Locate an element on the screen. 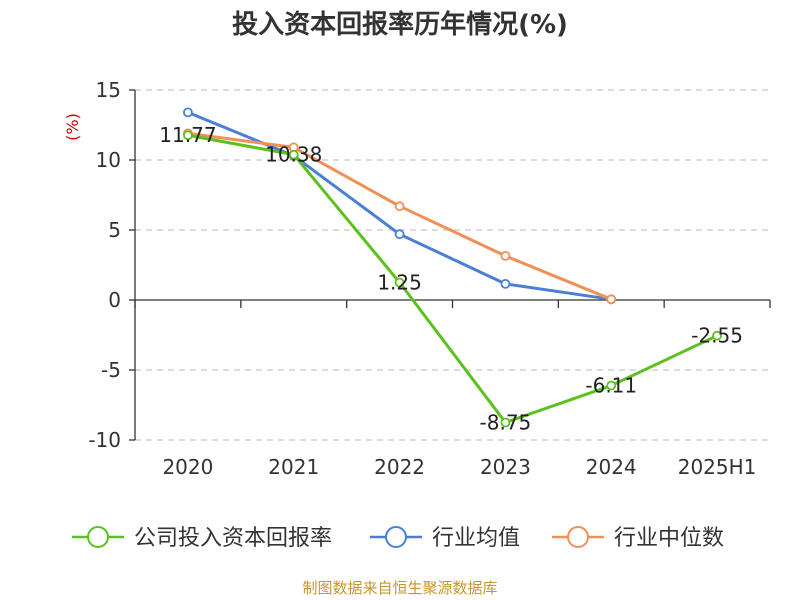 This screenshot has width=800, height=600. data-label: 1.25 is located at coordinates (399, 283).